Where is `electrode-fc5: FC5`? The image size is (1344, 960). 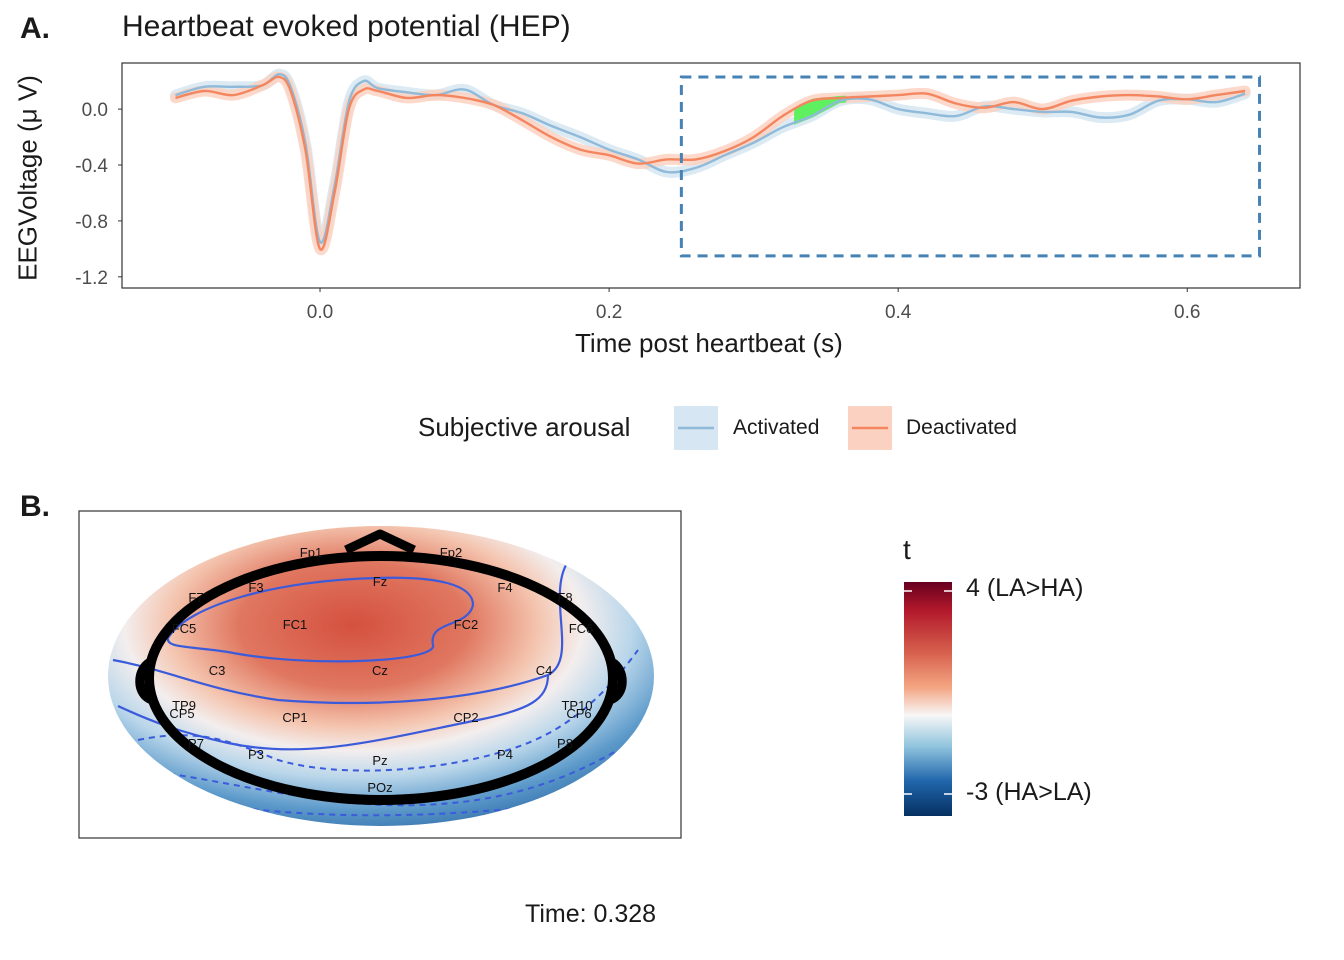
electrode-fc5: FC5 is located at coordinates (184, 628).